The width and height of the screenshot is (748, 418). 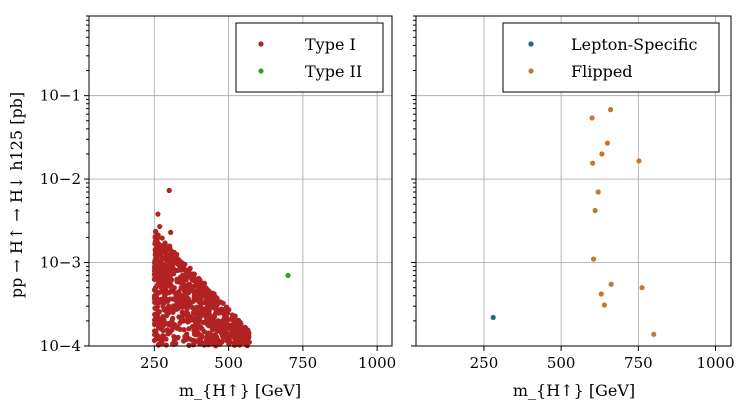 What do you see at coordinates (261, 44) in the screenshot?
I see `legend-marker-type-i` at bounding box center [261, 44].